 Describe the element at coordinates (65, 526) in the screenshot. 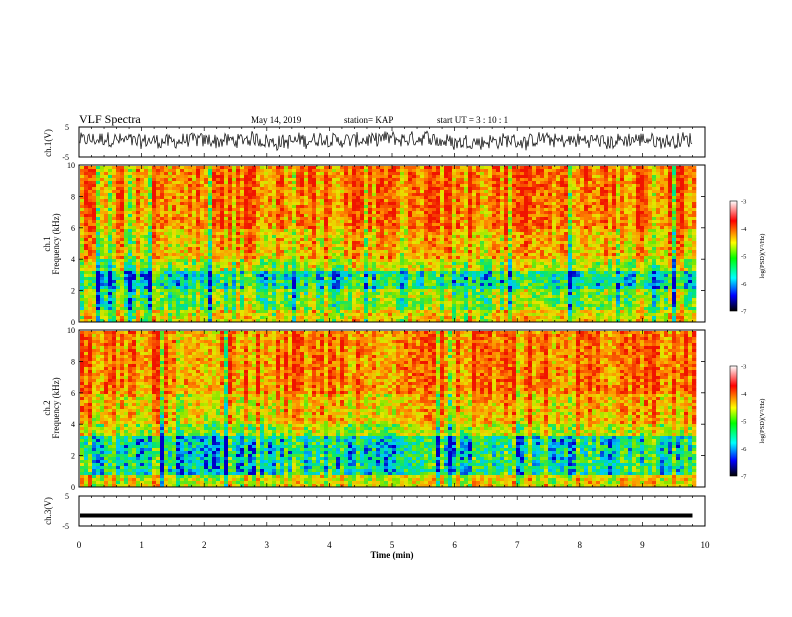

I see `ch3-ytick-bottom: -5` at that location.